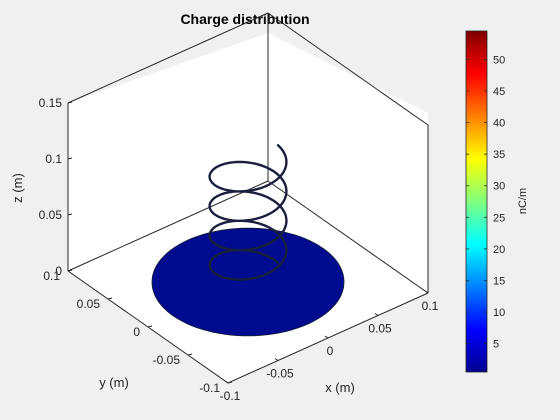 The image size is (560, 420). I want to click on y-tick-label: 0.1, so click(51, 276).